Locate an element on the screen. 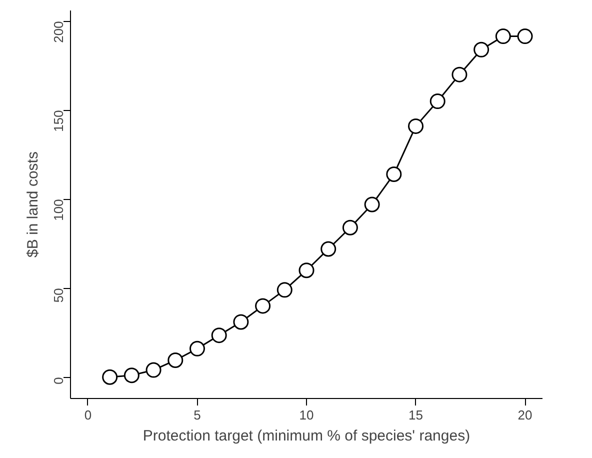 This screenshot has width=592, height=458. y-tick-label: 200 is located at coordinates (58, 32).